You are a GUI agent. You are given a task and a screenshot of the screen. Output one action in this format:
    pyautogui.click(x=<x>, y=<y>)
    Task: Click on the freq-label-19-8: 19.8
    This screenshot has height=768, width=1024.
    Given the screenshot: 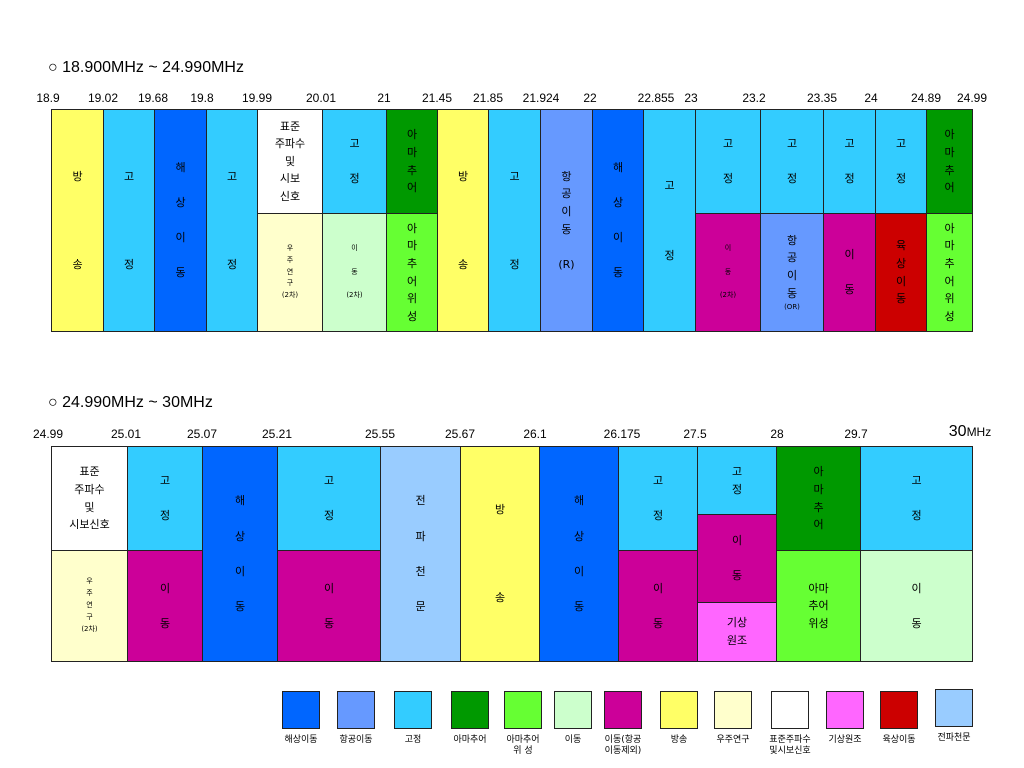 What is the action you would take?
    pyautogui.click(x=202, y=98)
    